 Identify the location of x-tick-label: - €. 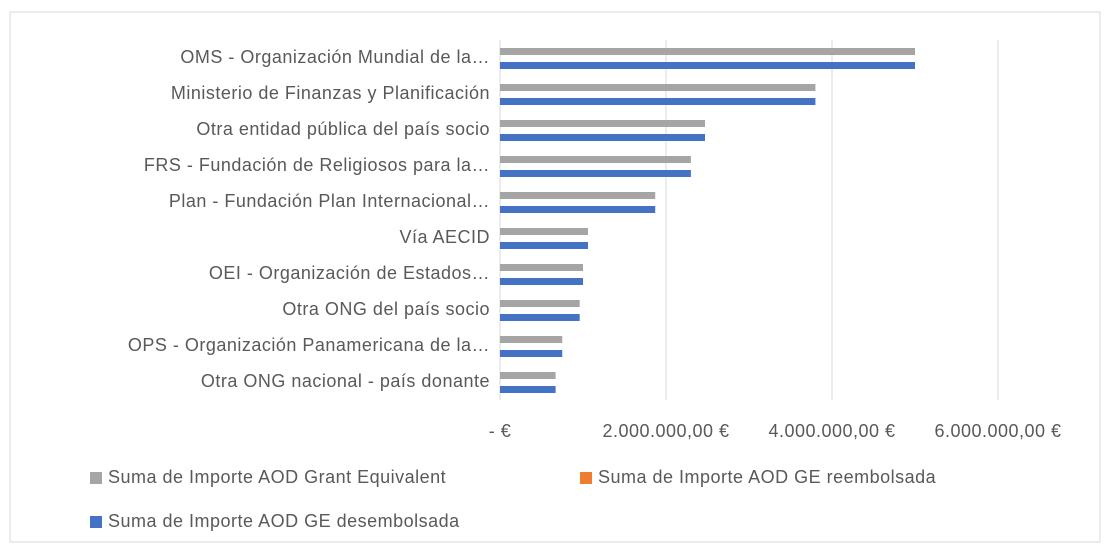
(500, 431).